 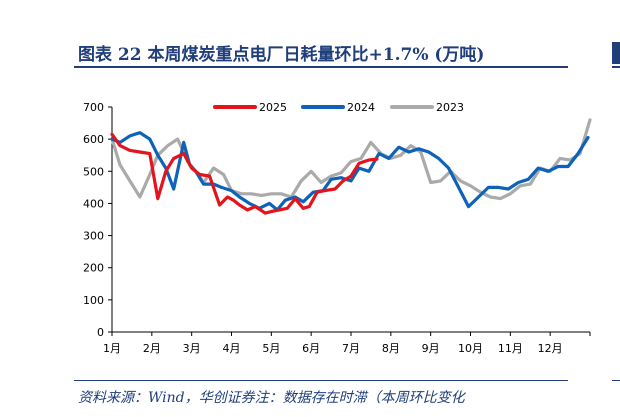 What do you see at coordinates (321, 380) in the screenshot?
I see `source-divider` at bounding box center [321, 380].